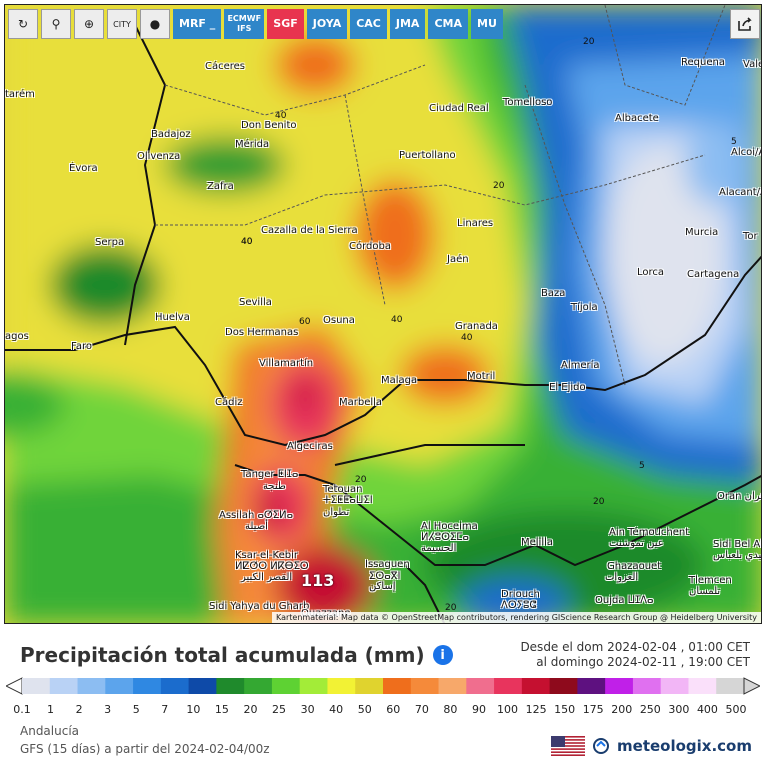 This screenshot has width=766, height=767. Describe the element at coordinates (679, 709) in the screenshot. I see `scale-label: 300` at that location.